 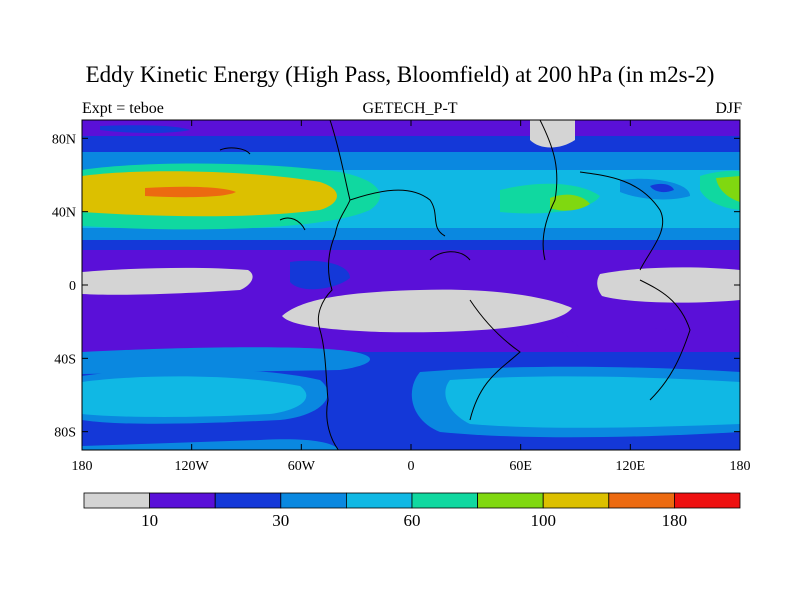 What do you see at coordinates (65, 359) in the screenshot?
I see `y-tick-label: 40S` at bounding box center [65, 359].